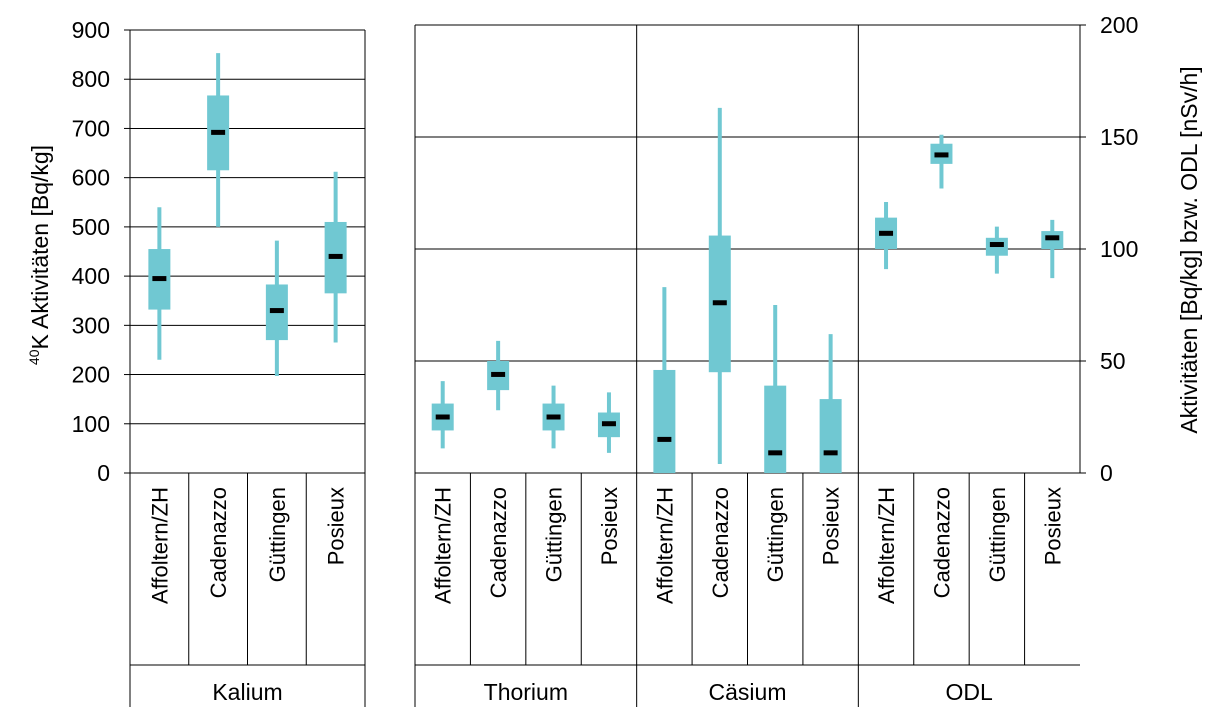 The height and width of the screenshot is (707, 1207). Describe the element at coordinates (91, 325) in the screenshot. I see `y-tick-label: 300` at that location.